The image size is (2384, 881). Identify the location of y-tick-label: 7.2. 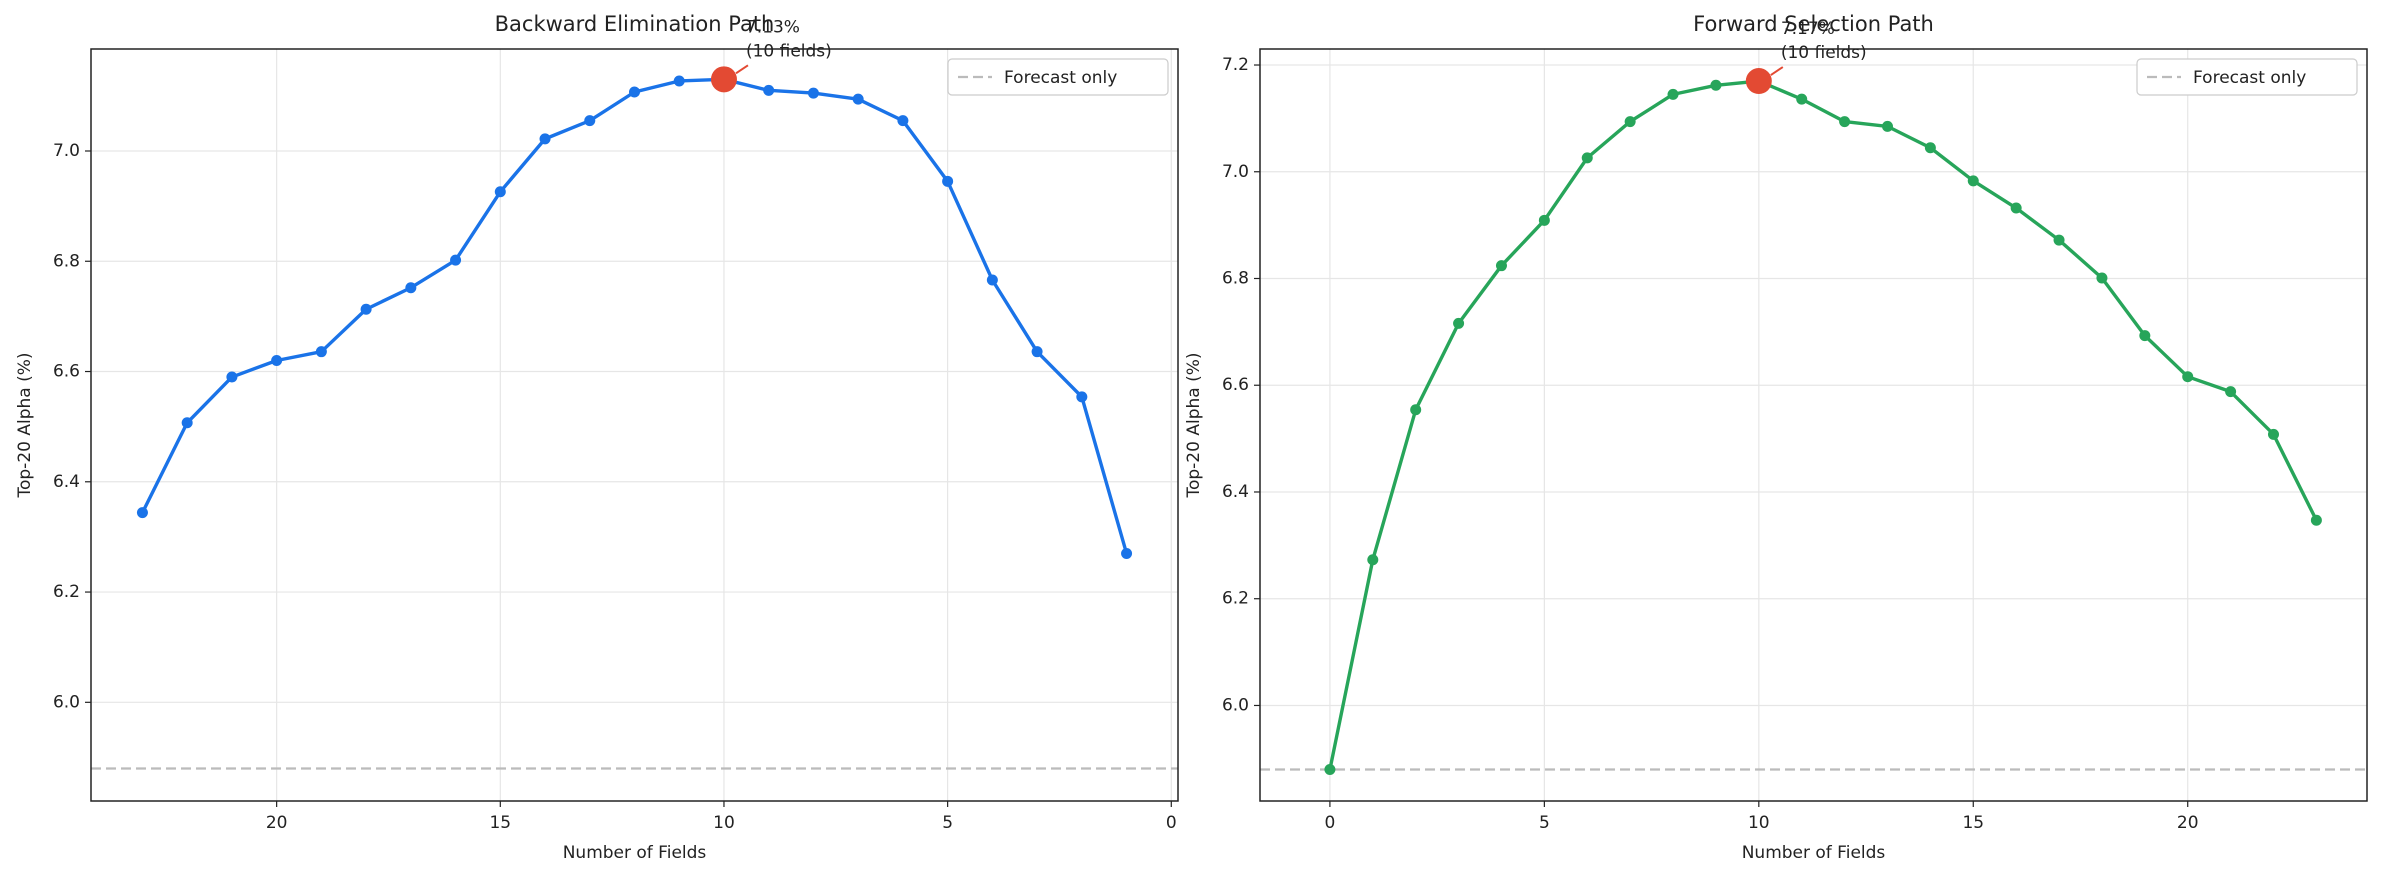
(1235, 65).